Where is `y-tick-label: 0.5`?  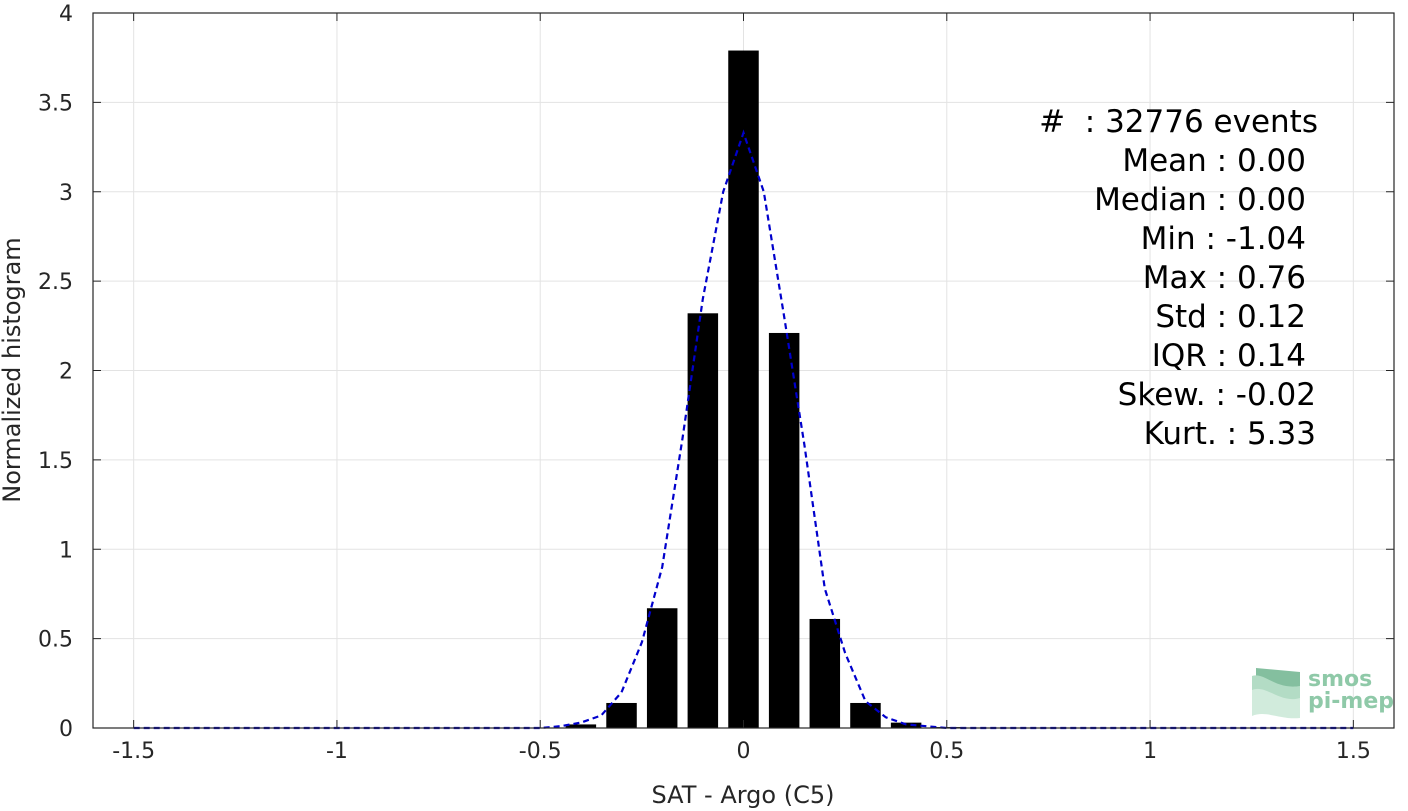
y-tick-label: 0.5 is located at coordinates (55, 640).